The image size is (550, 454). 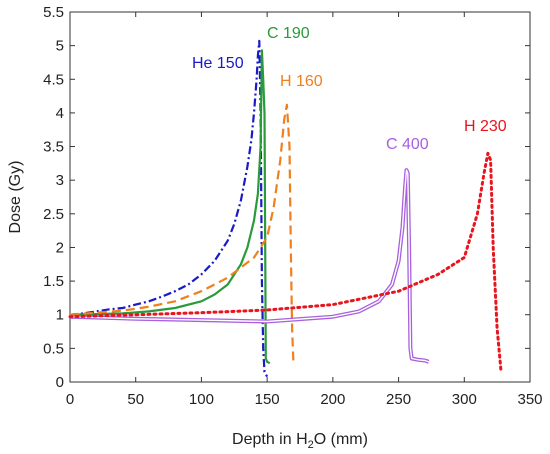 I want to click on y-tick-label: 1.5, so click(x=53, y=281).